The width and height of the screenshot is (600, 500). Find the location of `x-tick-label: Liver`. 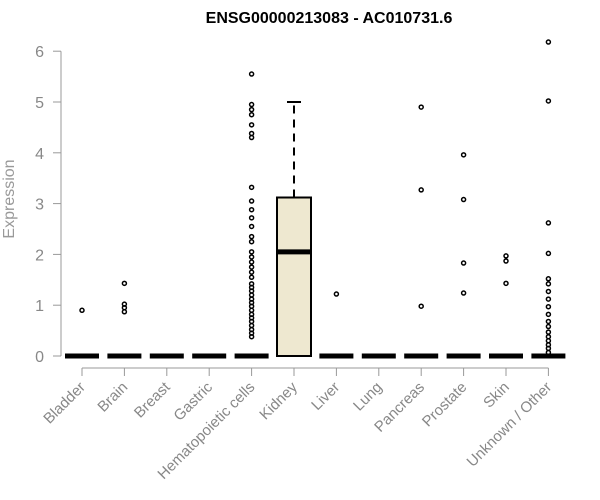

x-tick-label: Liver is located at coordinates (325, 396).